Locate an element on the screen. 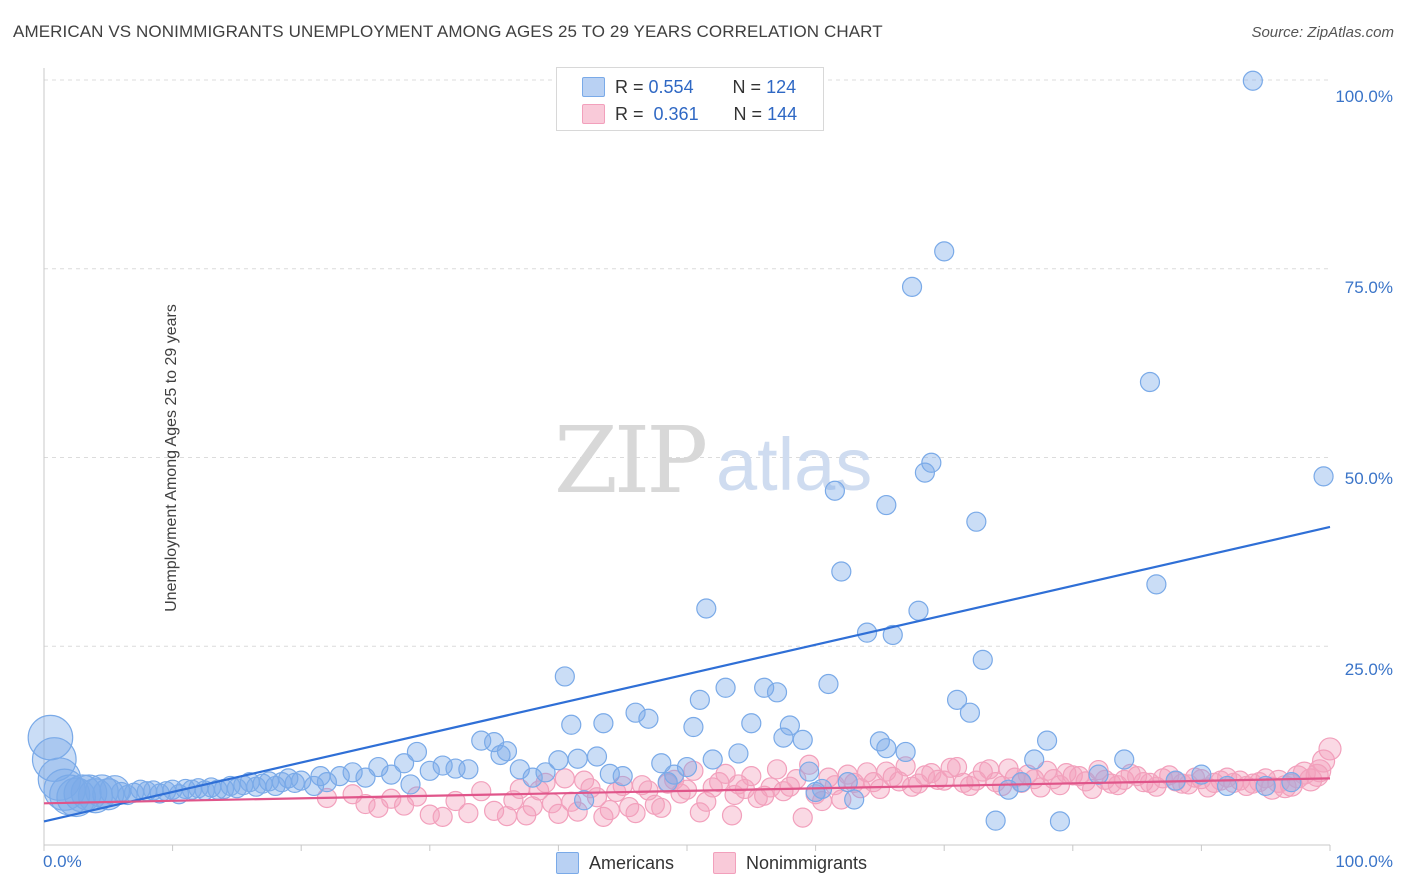  legend-n-value: 144 is located at coordinates (782, 113).